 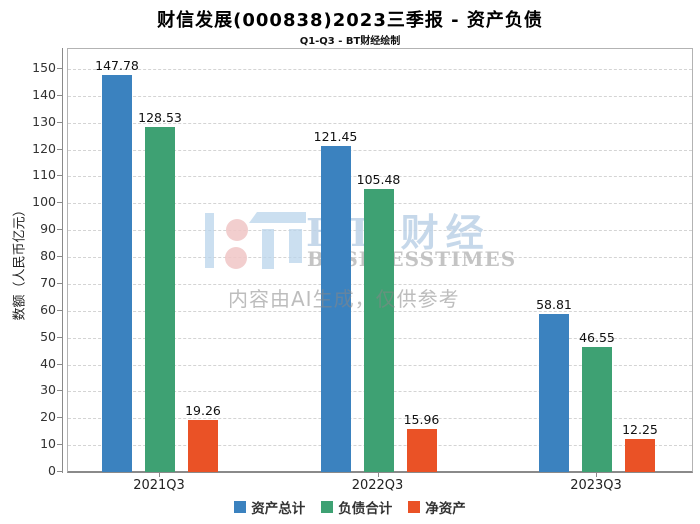 What do you see at coordinates (160, 117) in the screenshot?
I see `bar-value-label: 128.53` at bounding box center [160, 117].